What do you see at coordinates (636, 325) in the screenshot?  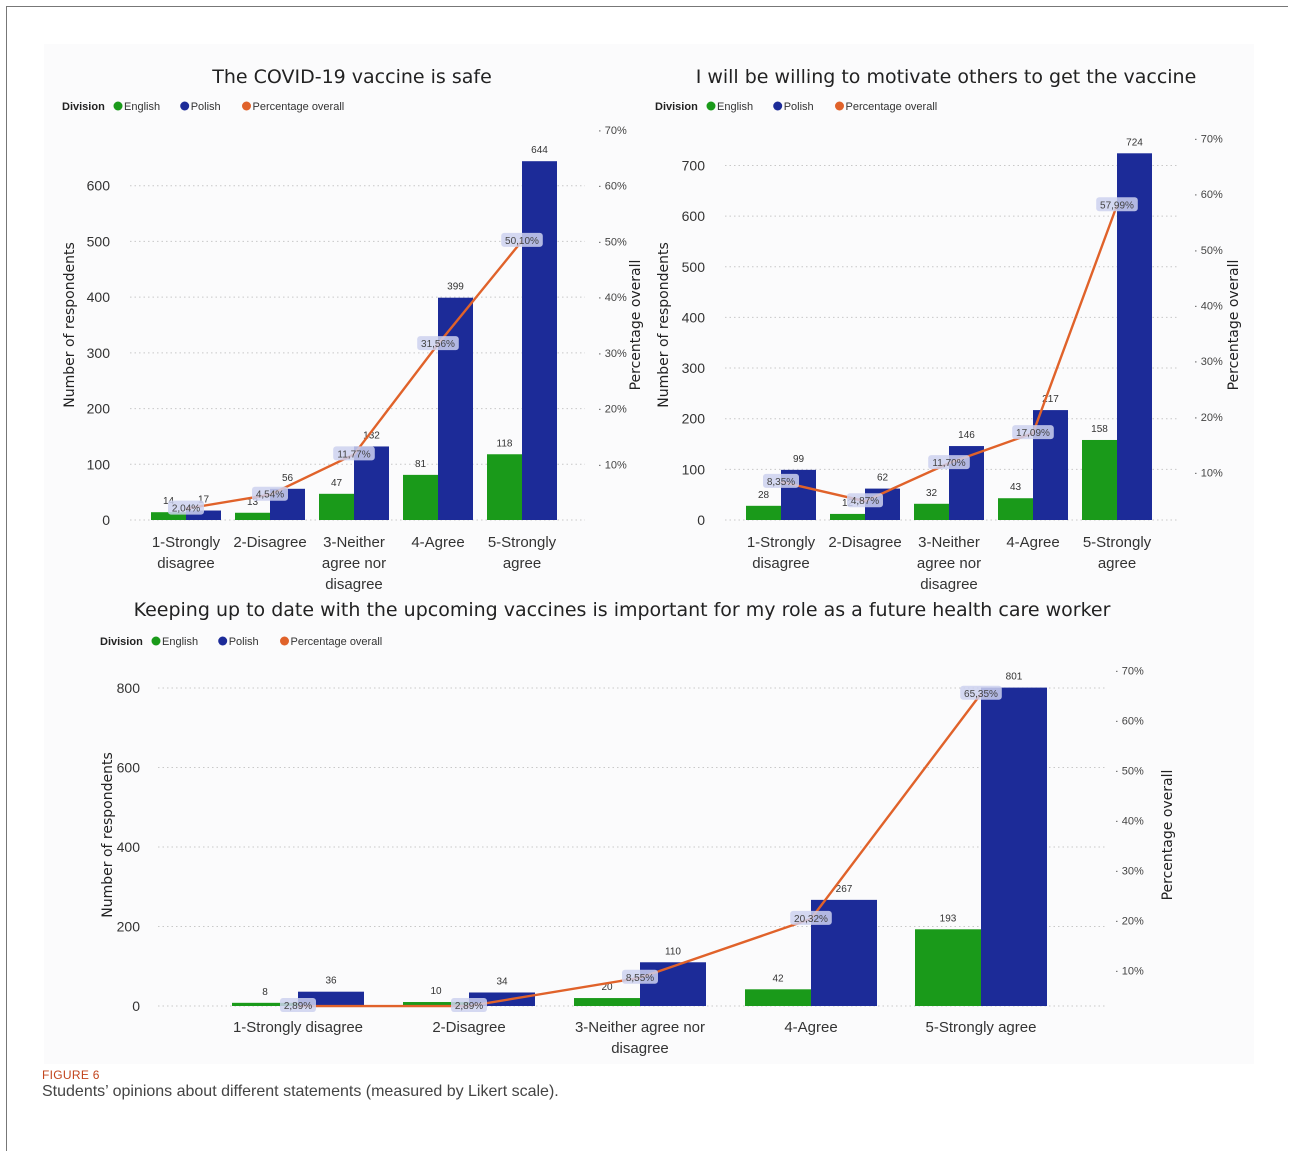 I see `y2-axis-label: Percentage overall` at bounding box center [636, 325].